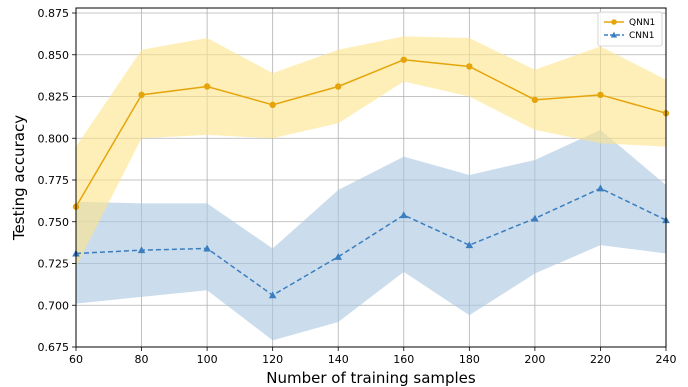 This screenshot has width=688, height=387. What do you see at coordinates (54, 97) in the screenshot?
I see `y-tick-label: 0.825` at bounding box center [54, 97].